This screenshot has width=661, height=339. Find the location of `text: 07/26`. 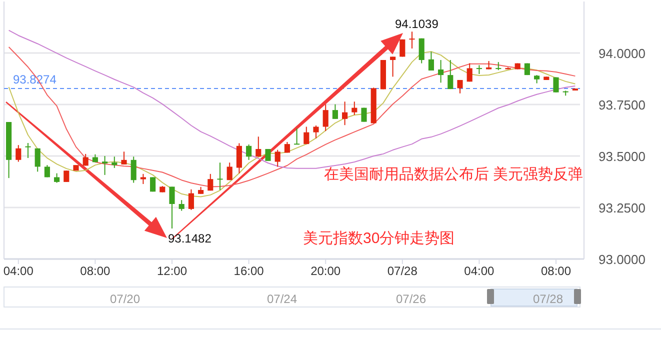

text: 07/26 is located at coordinates (411, 299).